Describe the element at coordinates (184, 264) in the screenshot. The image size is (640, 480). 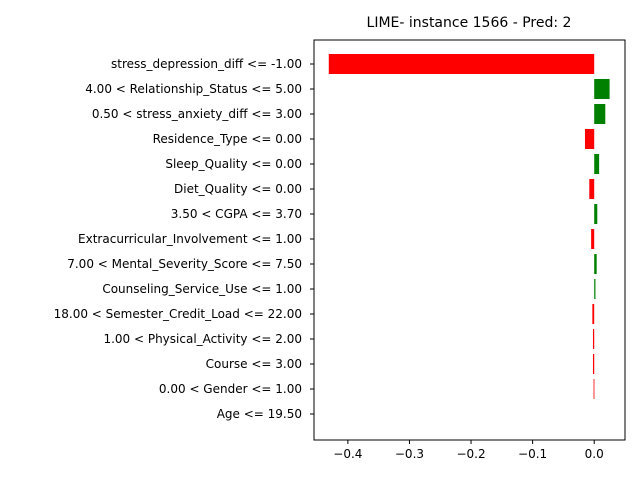
I see `y-tick-label-8: 7.00 < Mental_Severity_Score <= 7.50` at that location.